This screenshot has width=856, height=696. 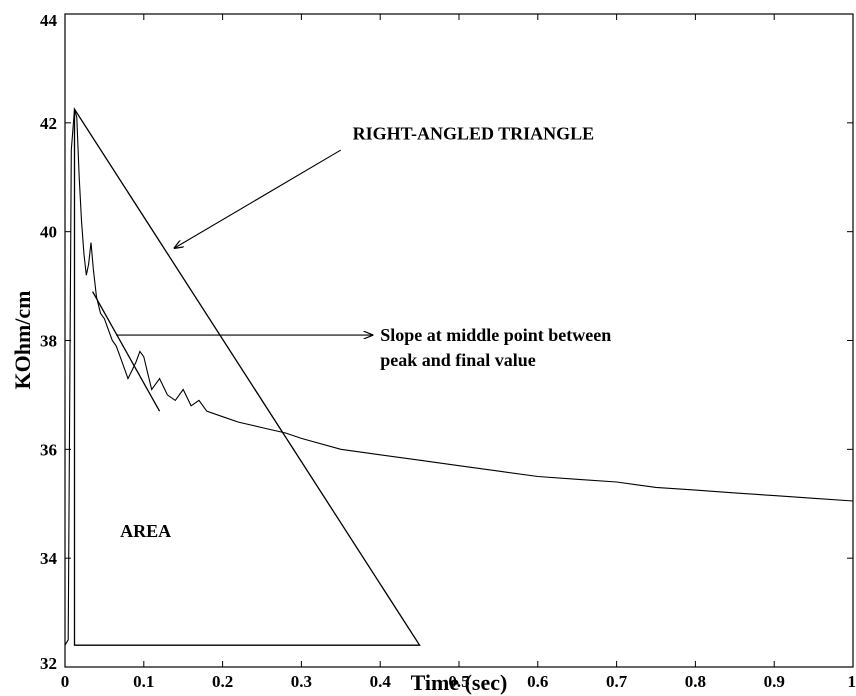 What do you see at coordinates (49, 20) in the screenshot?
I see `y-tick-label: 44` at bounding box center [49, 20].